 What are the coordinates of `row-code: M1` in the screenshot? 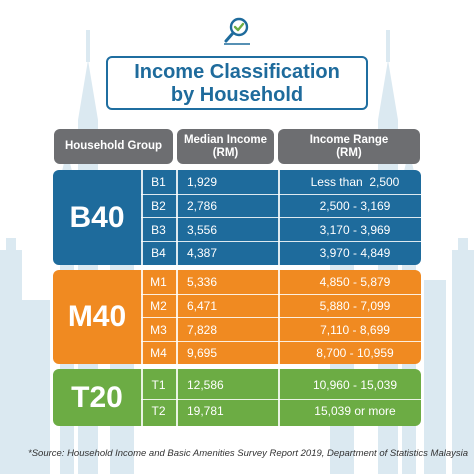 It's located at (158, 281).